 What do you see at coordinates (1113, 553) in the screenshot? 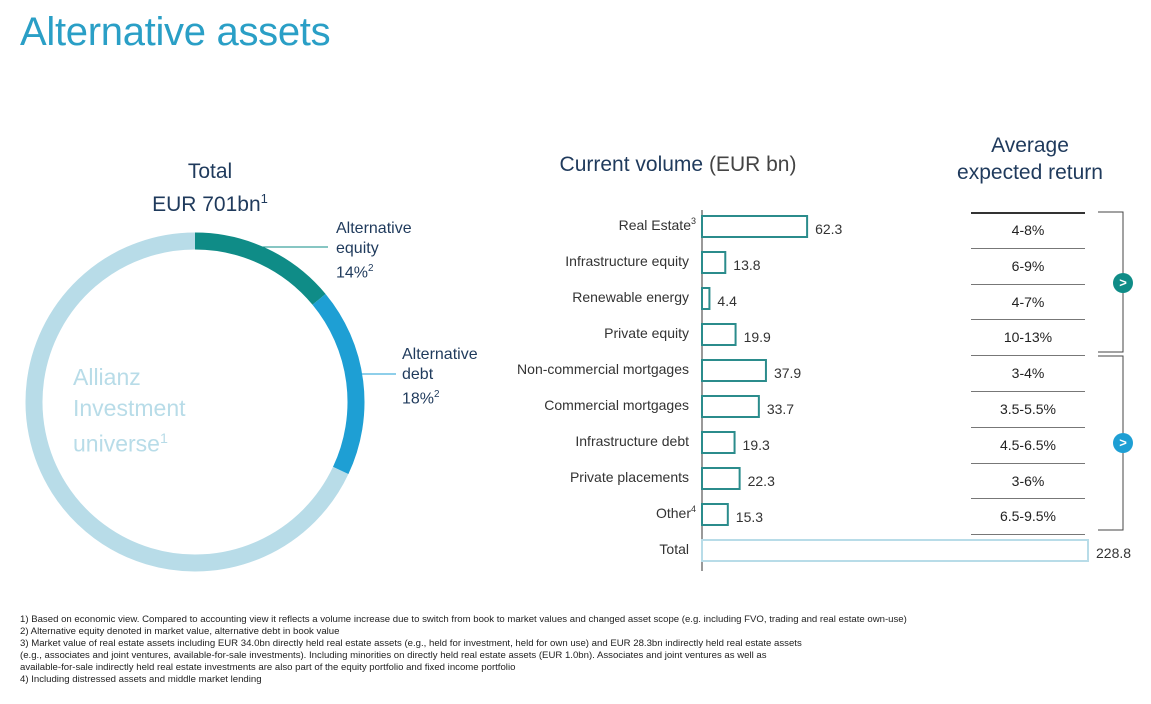
I see `bar-value-label: 228.8` at bounding box center [1113, 553].